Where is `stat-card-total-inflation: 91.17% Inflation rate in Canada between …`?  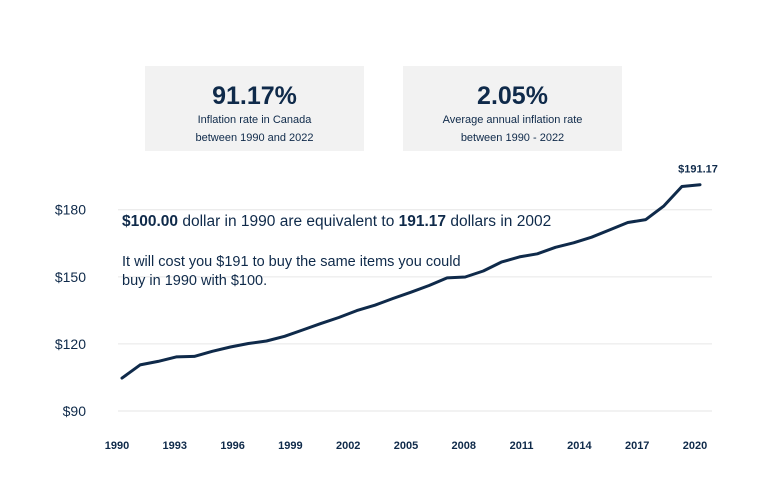 stat-card-total-inflation: 91.17% Inflation rate in Canada between … is located at coordinates (254, 108).